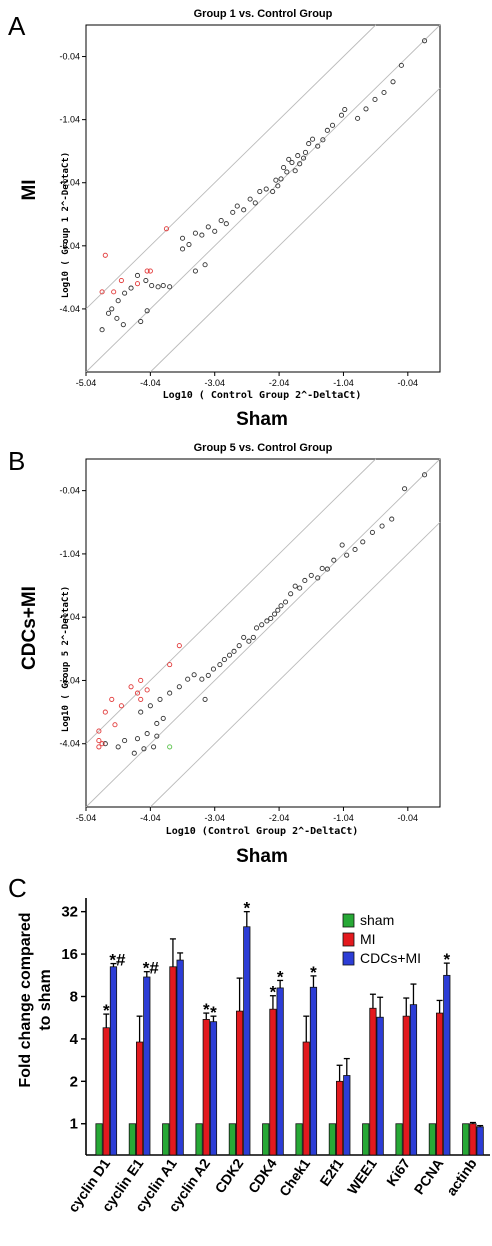 This screenshot has width=492, height=1246. I want to click on scatter-a-ytick-label-4: -4.04, so click(69, 309).